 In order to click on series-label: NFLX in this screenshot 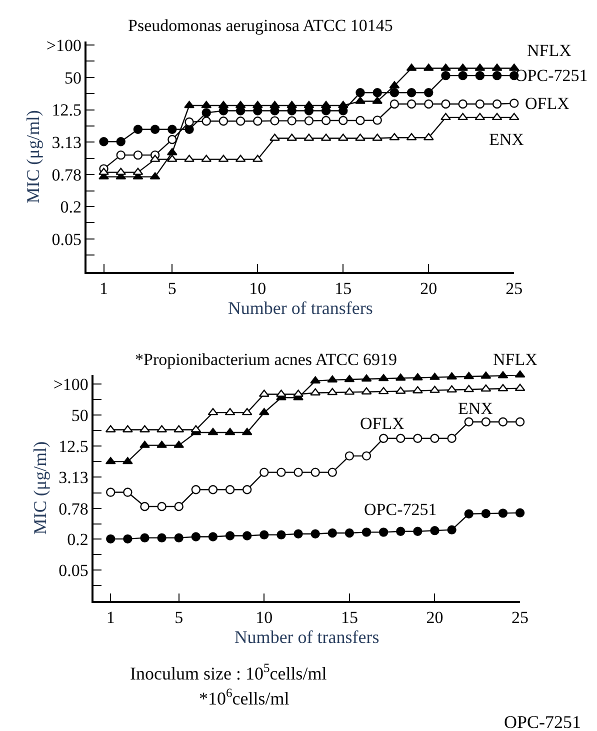, I will do `click(515, 359)`.